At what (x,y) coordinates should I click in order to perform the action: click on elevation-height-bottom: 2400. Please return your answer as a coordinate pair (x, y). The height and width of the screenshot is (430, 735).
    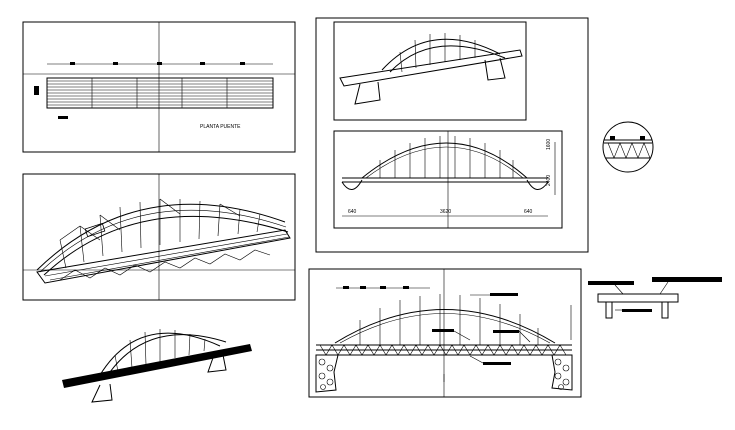
    Looking at the image, I should click on (549, 180).